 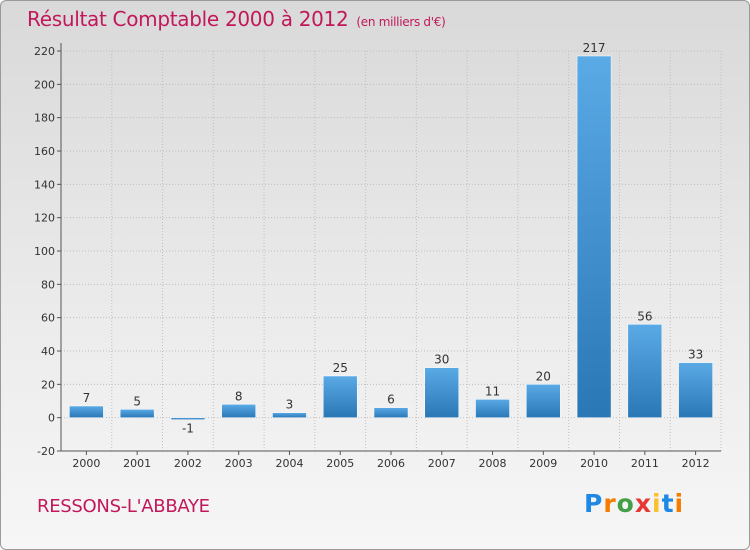 What do you see at coordinates (44, 251) in the screenshot?
I see `y-tick-label: 100` at bounding box center [44, 251].